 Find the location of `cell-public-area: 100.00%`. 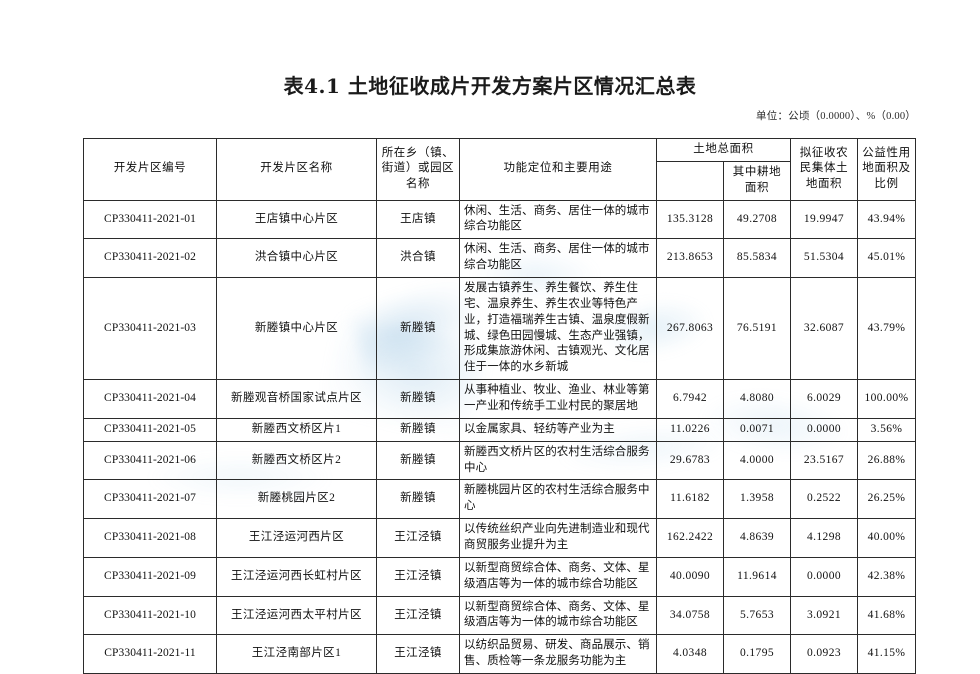

cell-public-area: 100.00% is located at coordinates (886, 399).